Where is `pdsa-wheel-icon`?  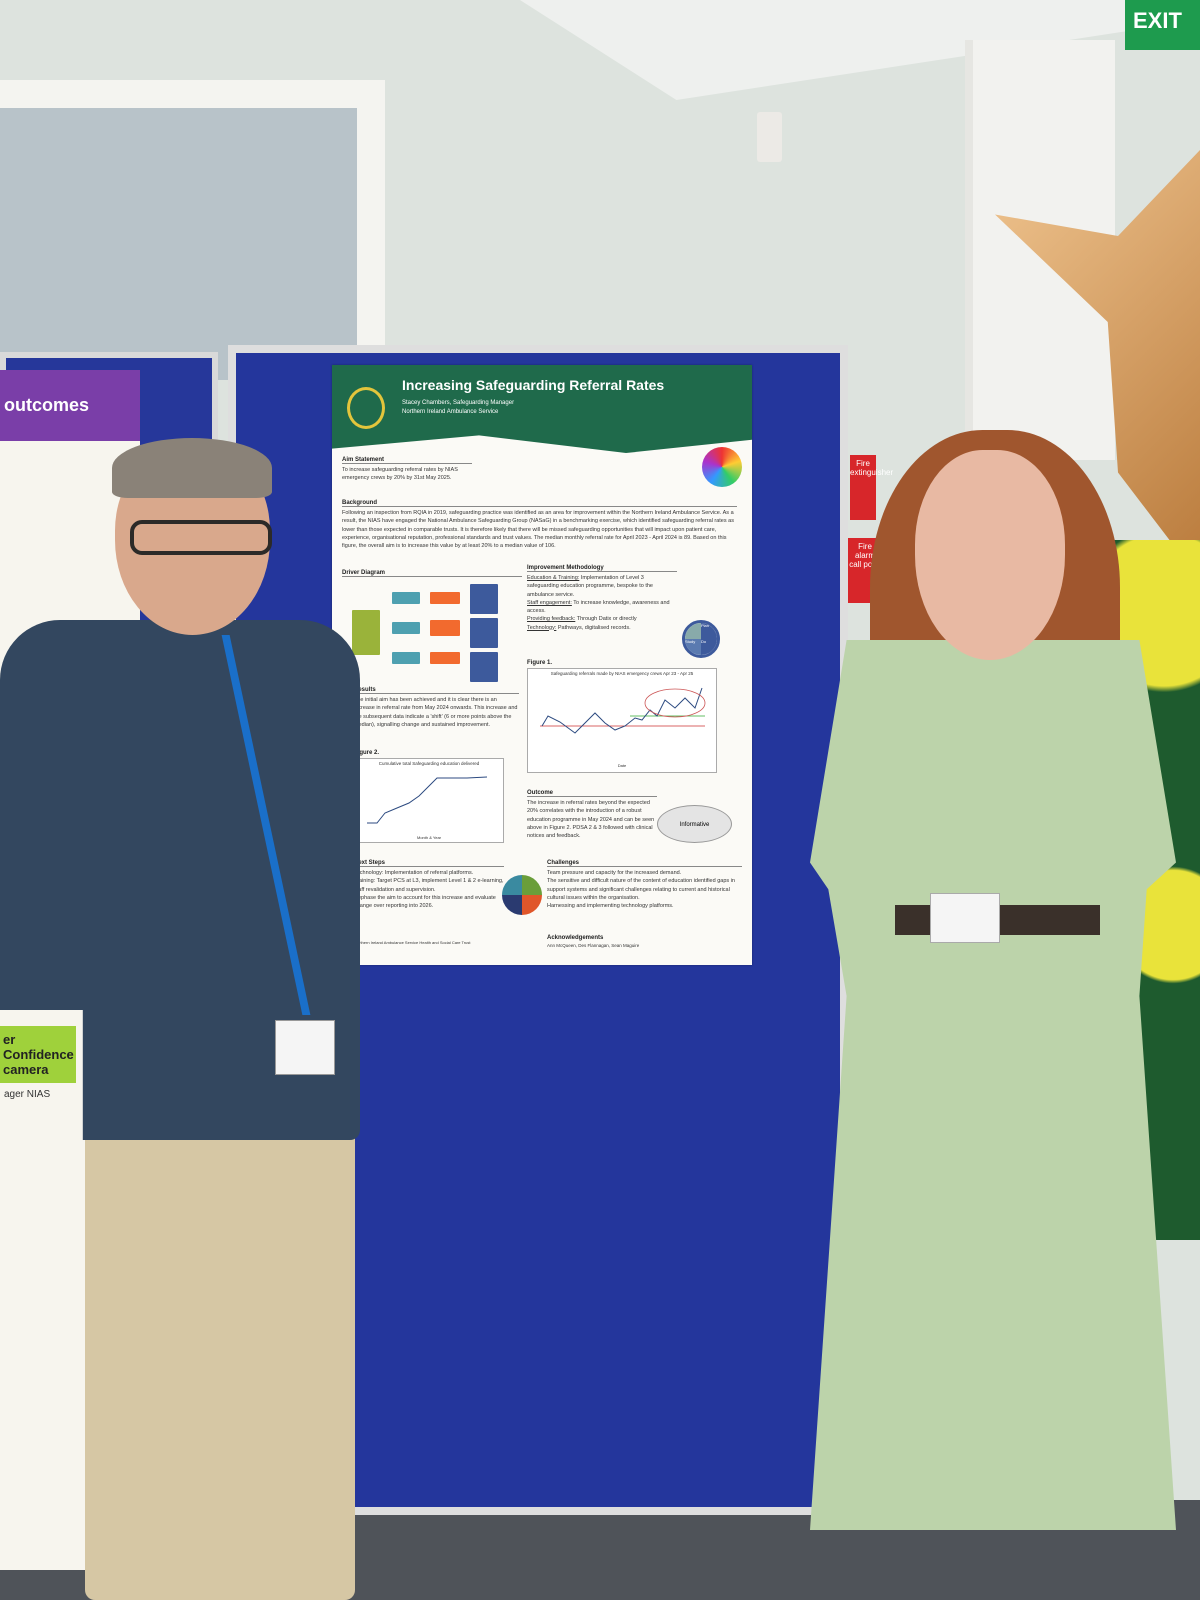
pdsa-wheel-icon is located at coordinates (522, 895).